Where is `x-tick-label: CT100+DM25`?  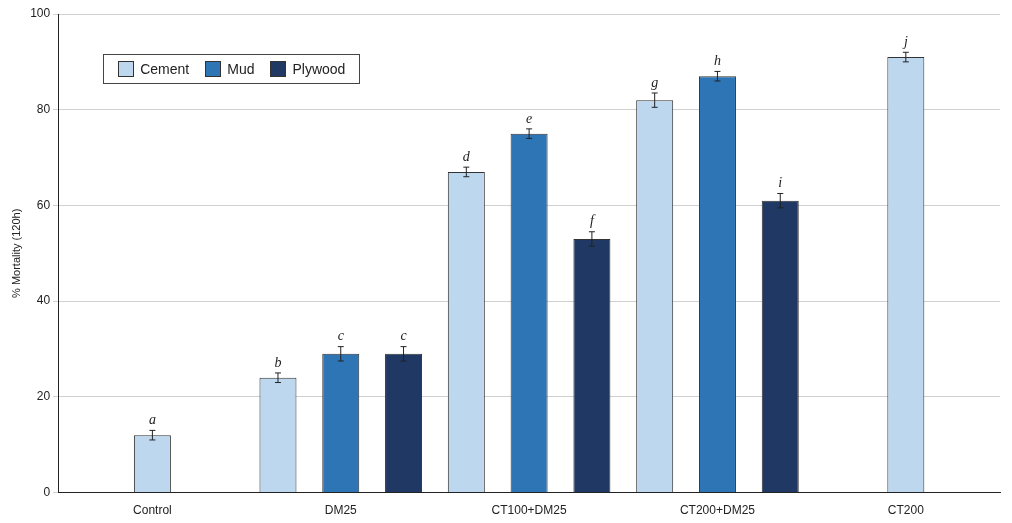 x-tick-label: CT100+DM25 is located at coordinates (529, 510).